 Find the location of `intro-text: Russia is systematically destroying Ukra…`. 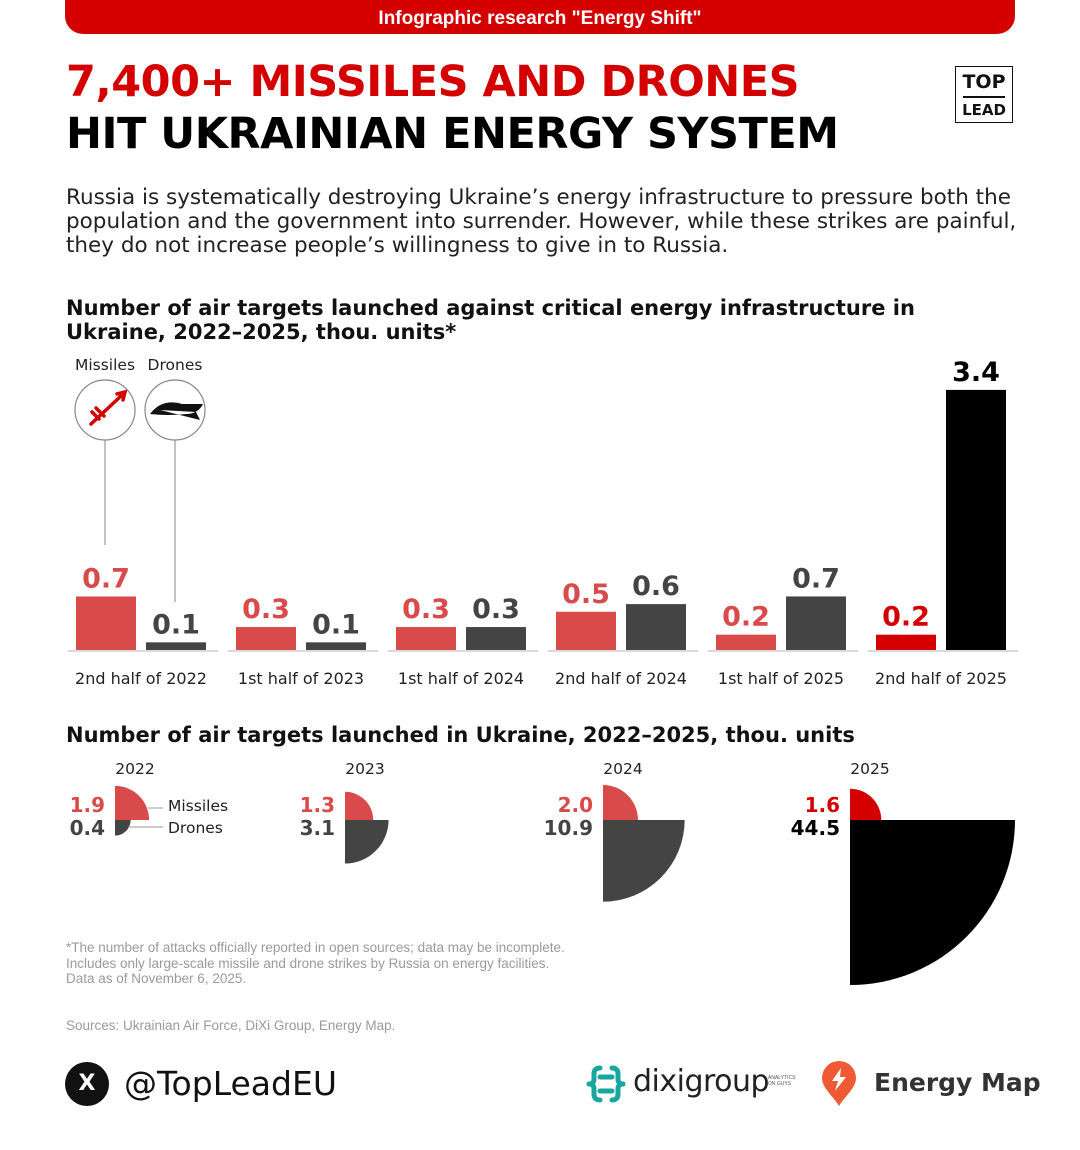

intro-text: Russia is systematically destroying Ukra… is located at coordinates (541, 221).